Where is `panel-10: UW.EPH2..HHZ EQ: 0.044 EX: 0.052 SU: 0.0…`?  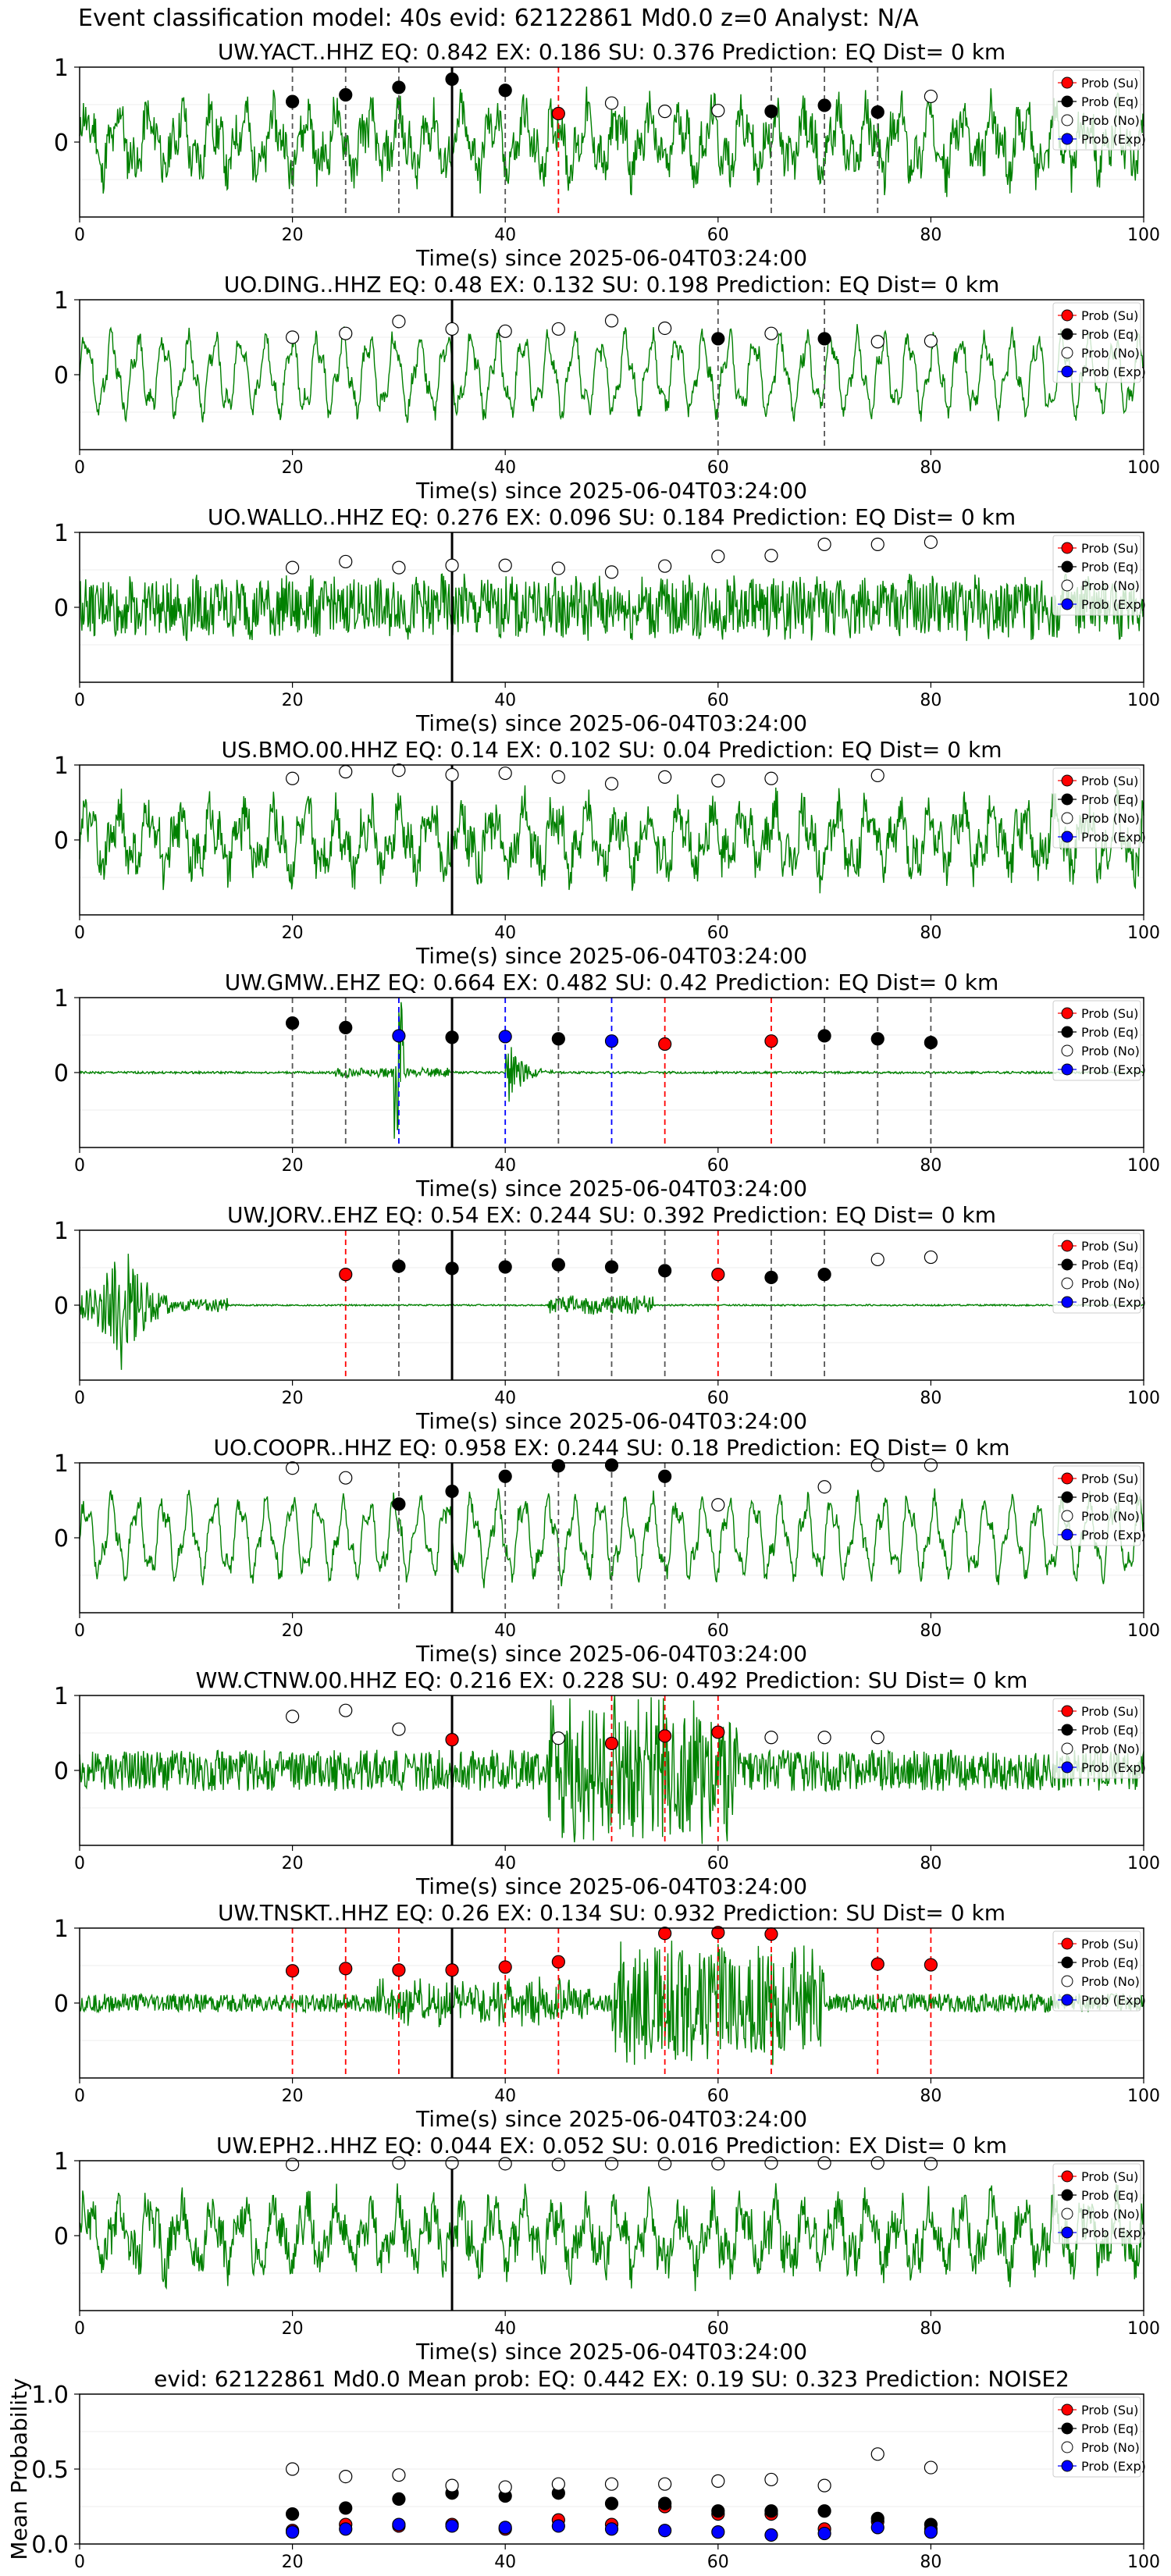
panel-10: UW.EPH2..HHZ EQ: 0.044 EX: 0.052 SU: 0.0… is located at coordinates (607, 2248).